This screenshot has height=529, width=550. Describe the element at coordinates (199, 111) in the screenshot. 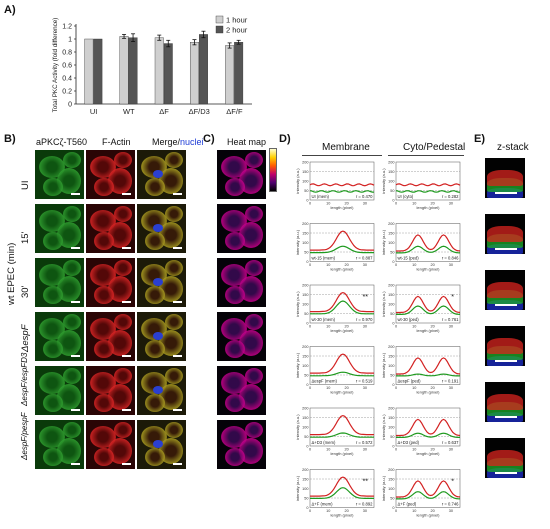

I see `x-tick-label: ΔF/D3` at that location.